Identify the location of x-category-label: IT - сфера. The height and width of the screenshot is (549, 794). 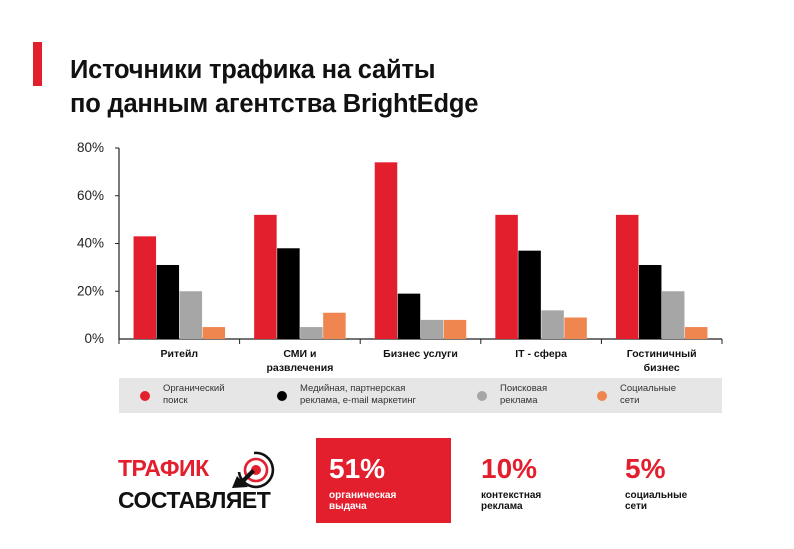
(541, 354).